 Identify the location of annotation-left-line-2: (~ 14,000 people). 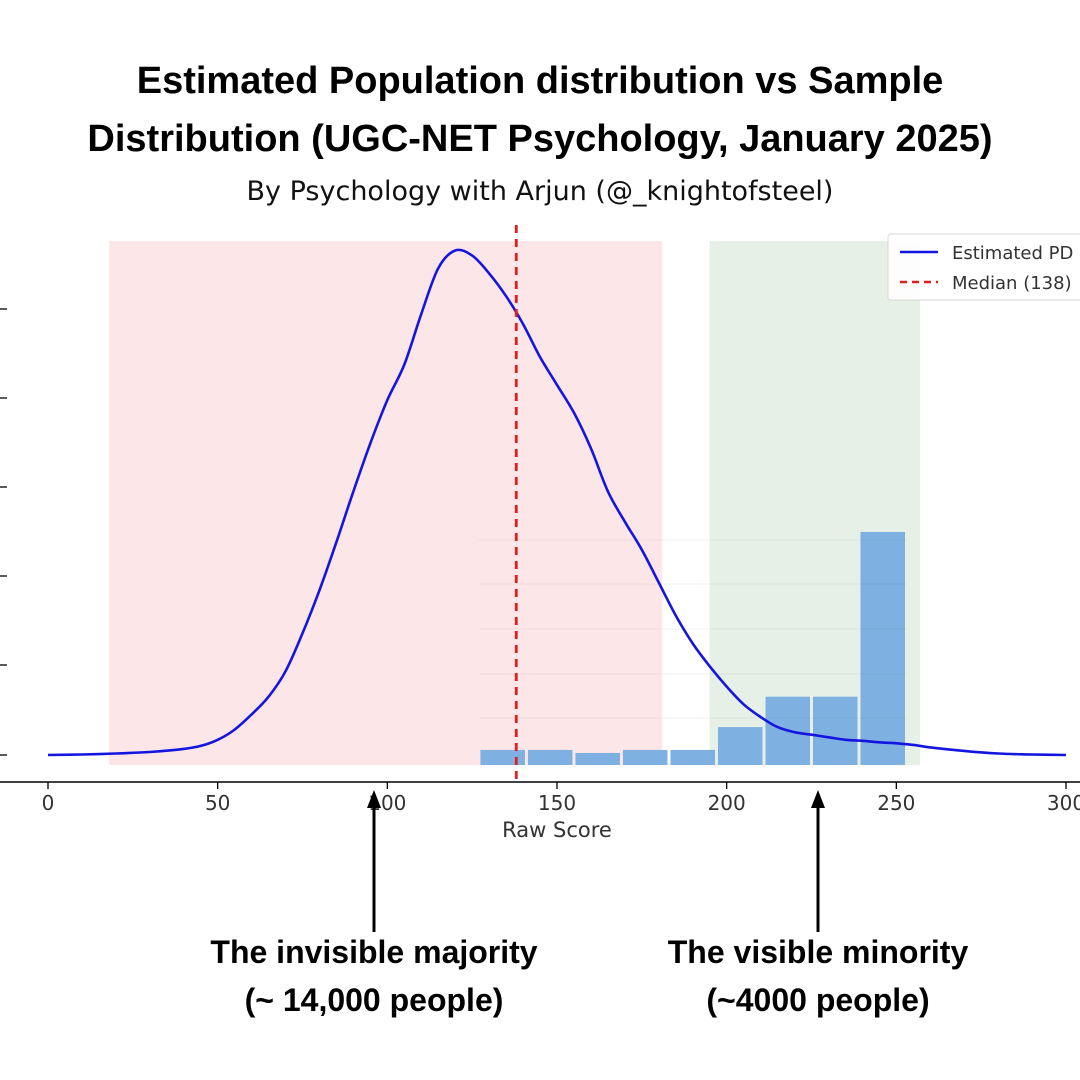
(374, 1000).